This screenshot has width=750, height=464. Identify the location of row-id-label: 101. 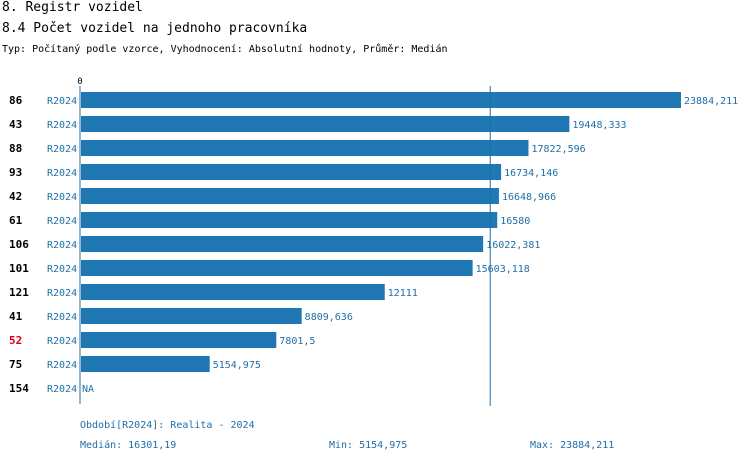
(19, 268).